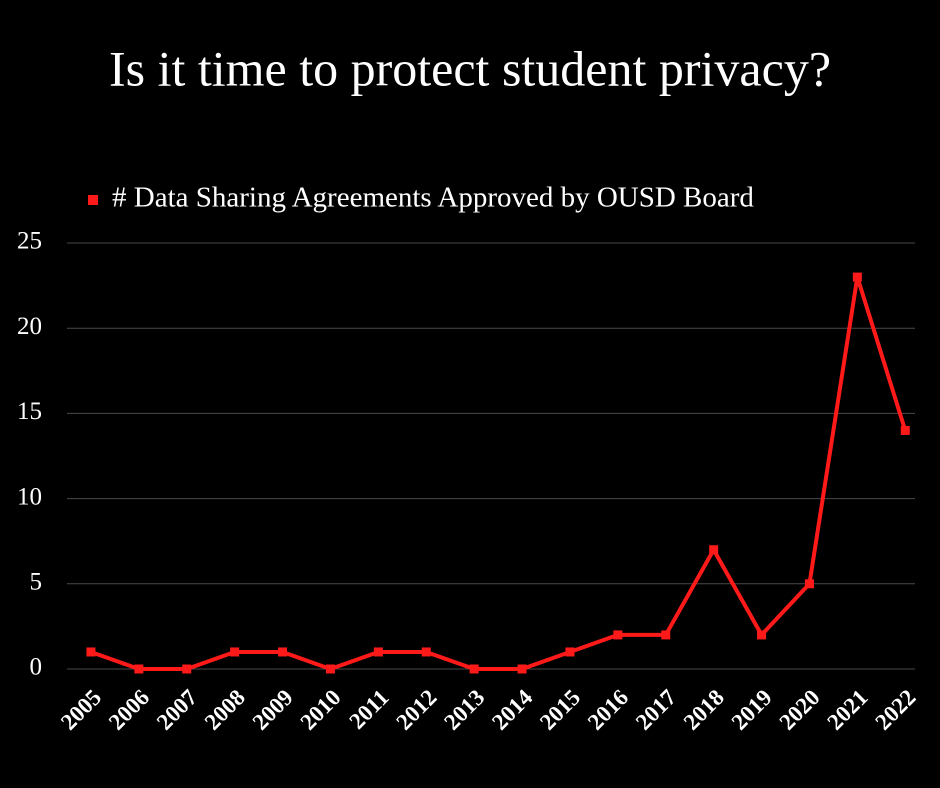  Describe the element at coordinates (29, 411) in the screenshot. I see `y-tick-label: 15` at that location.